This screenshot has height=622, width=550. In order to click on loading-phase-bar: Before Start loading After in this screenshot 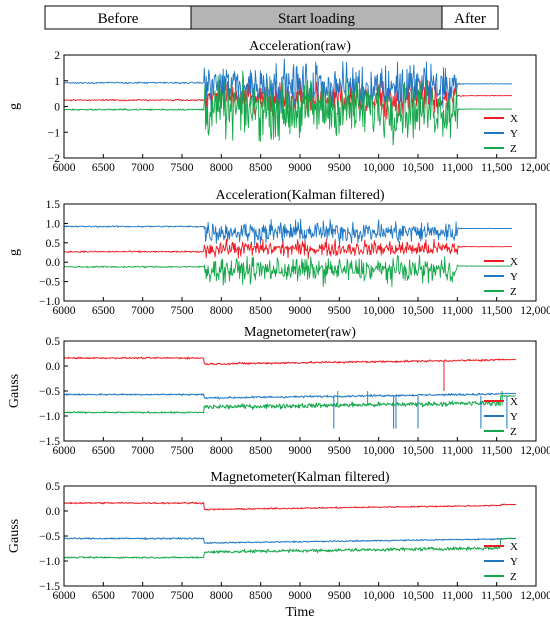, I will do `click(271, 17)`.